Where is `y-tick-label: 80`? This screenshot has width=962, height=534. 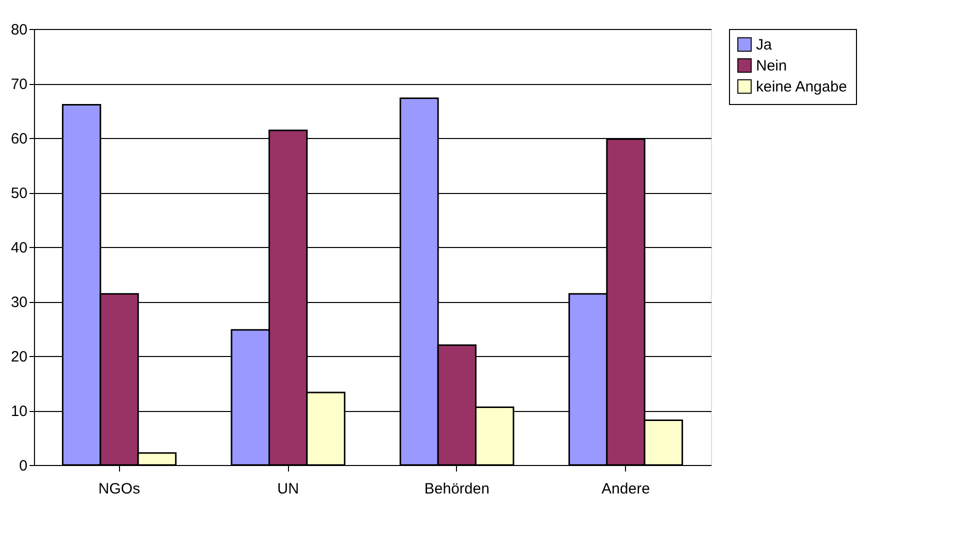 y-tick-label: 80 is located at coordinates (19, 30).